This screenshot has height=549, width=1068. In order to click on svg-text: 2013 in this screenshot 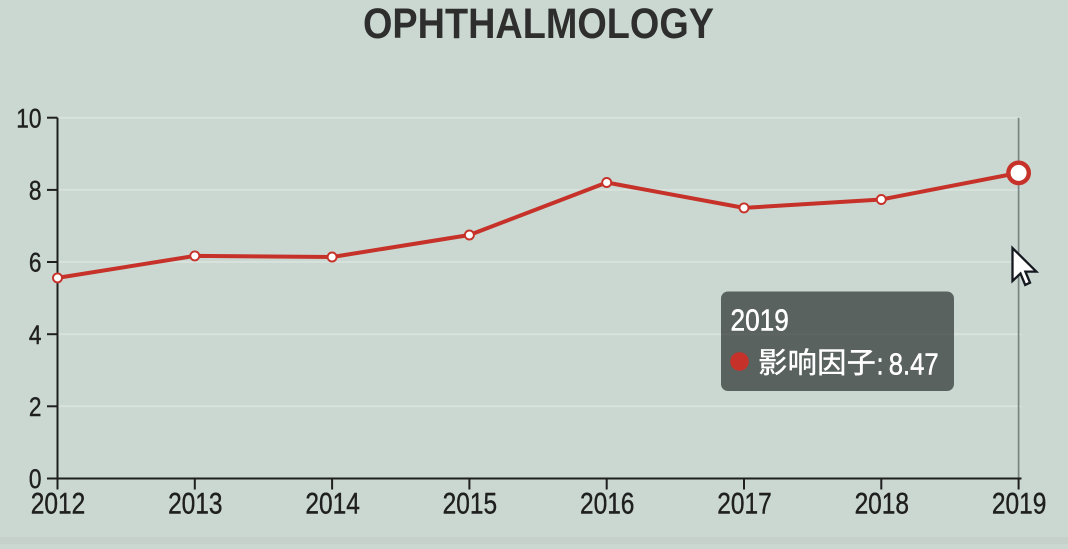, I will do `click(195, 503)`.